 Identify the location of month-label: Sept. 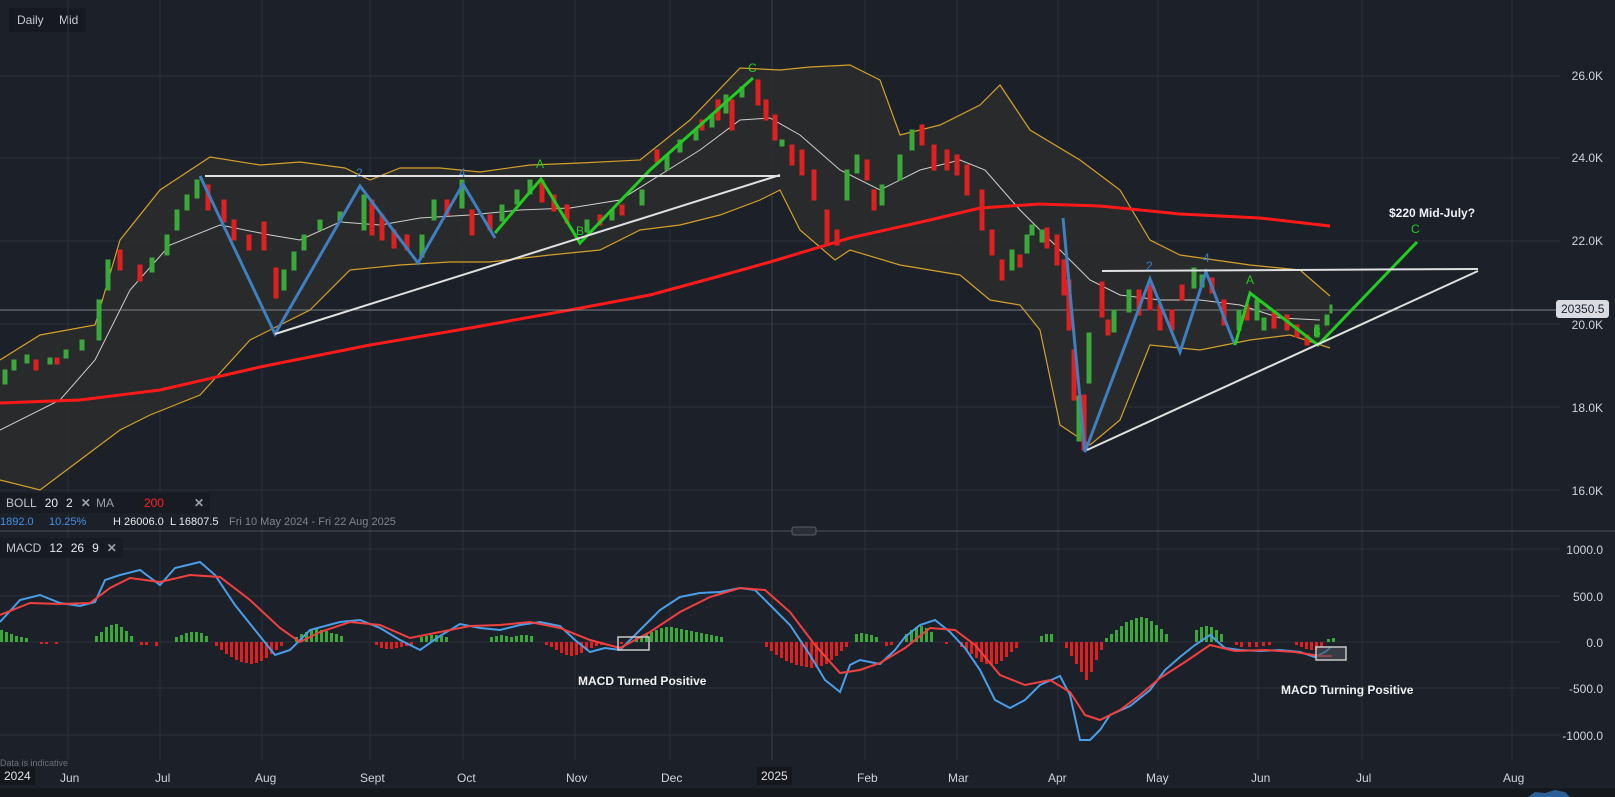
(372, 778).